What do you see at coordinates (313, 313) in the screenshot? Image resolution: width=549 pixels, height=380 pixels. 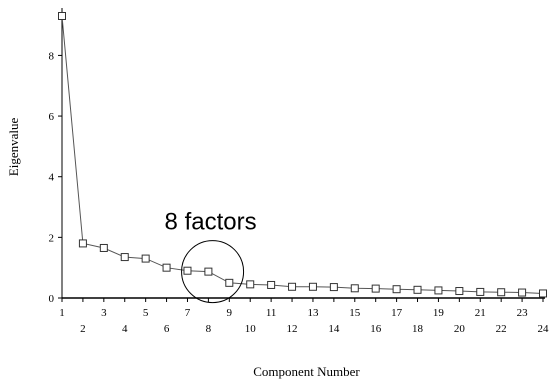 I see `x-tick-label: 13` at bounding box center [313, 313].